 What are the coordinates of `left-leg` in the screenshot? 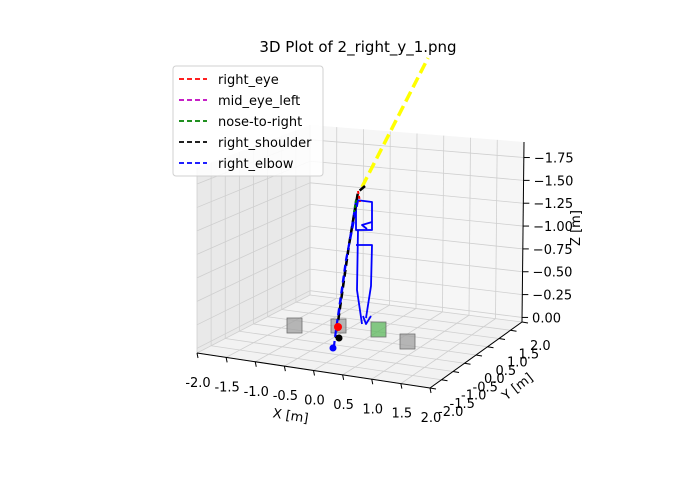 It's located at (359, 277).